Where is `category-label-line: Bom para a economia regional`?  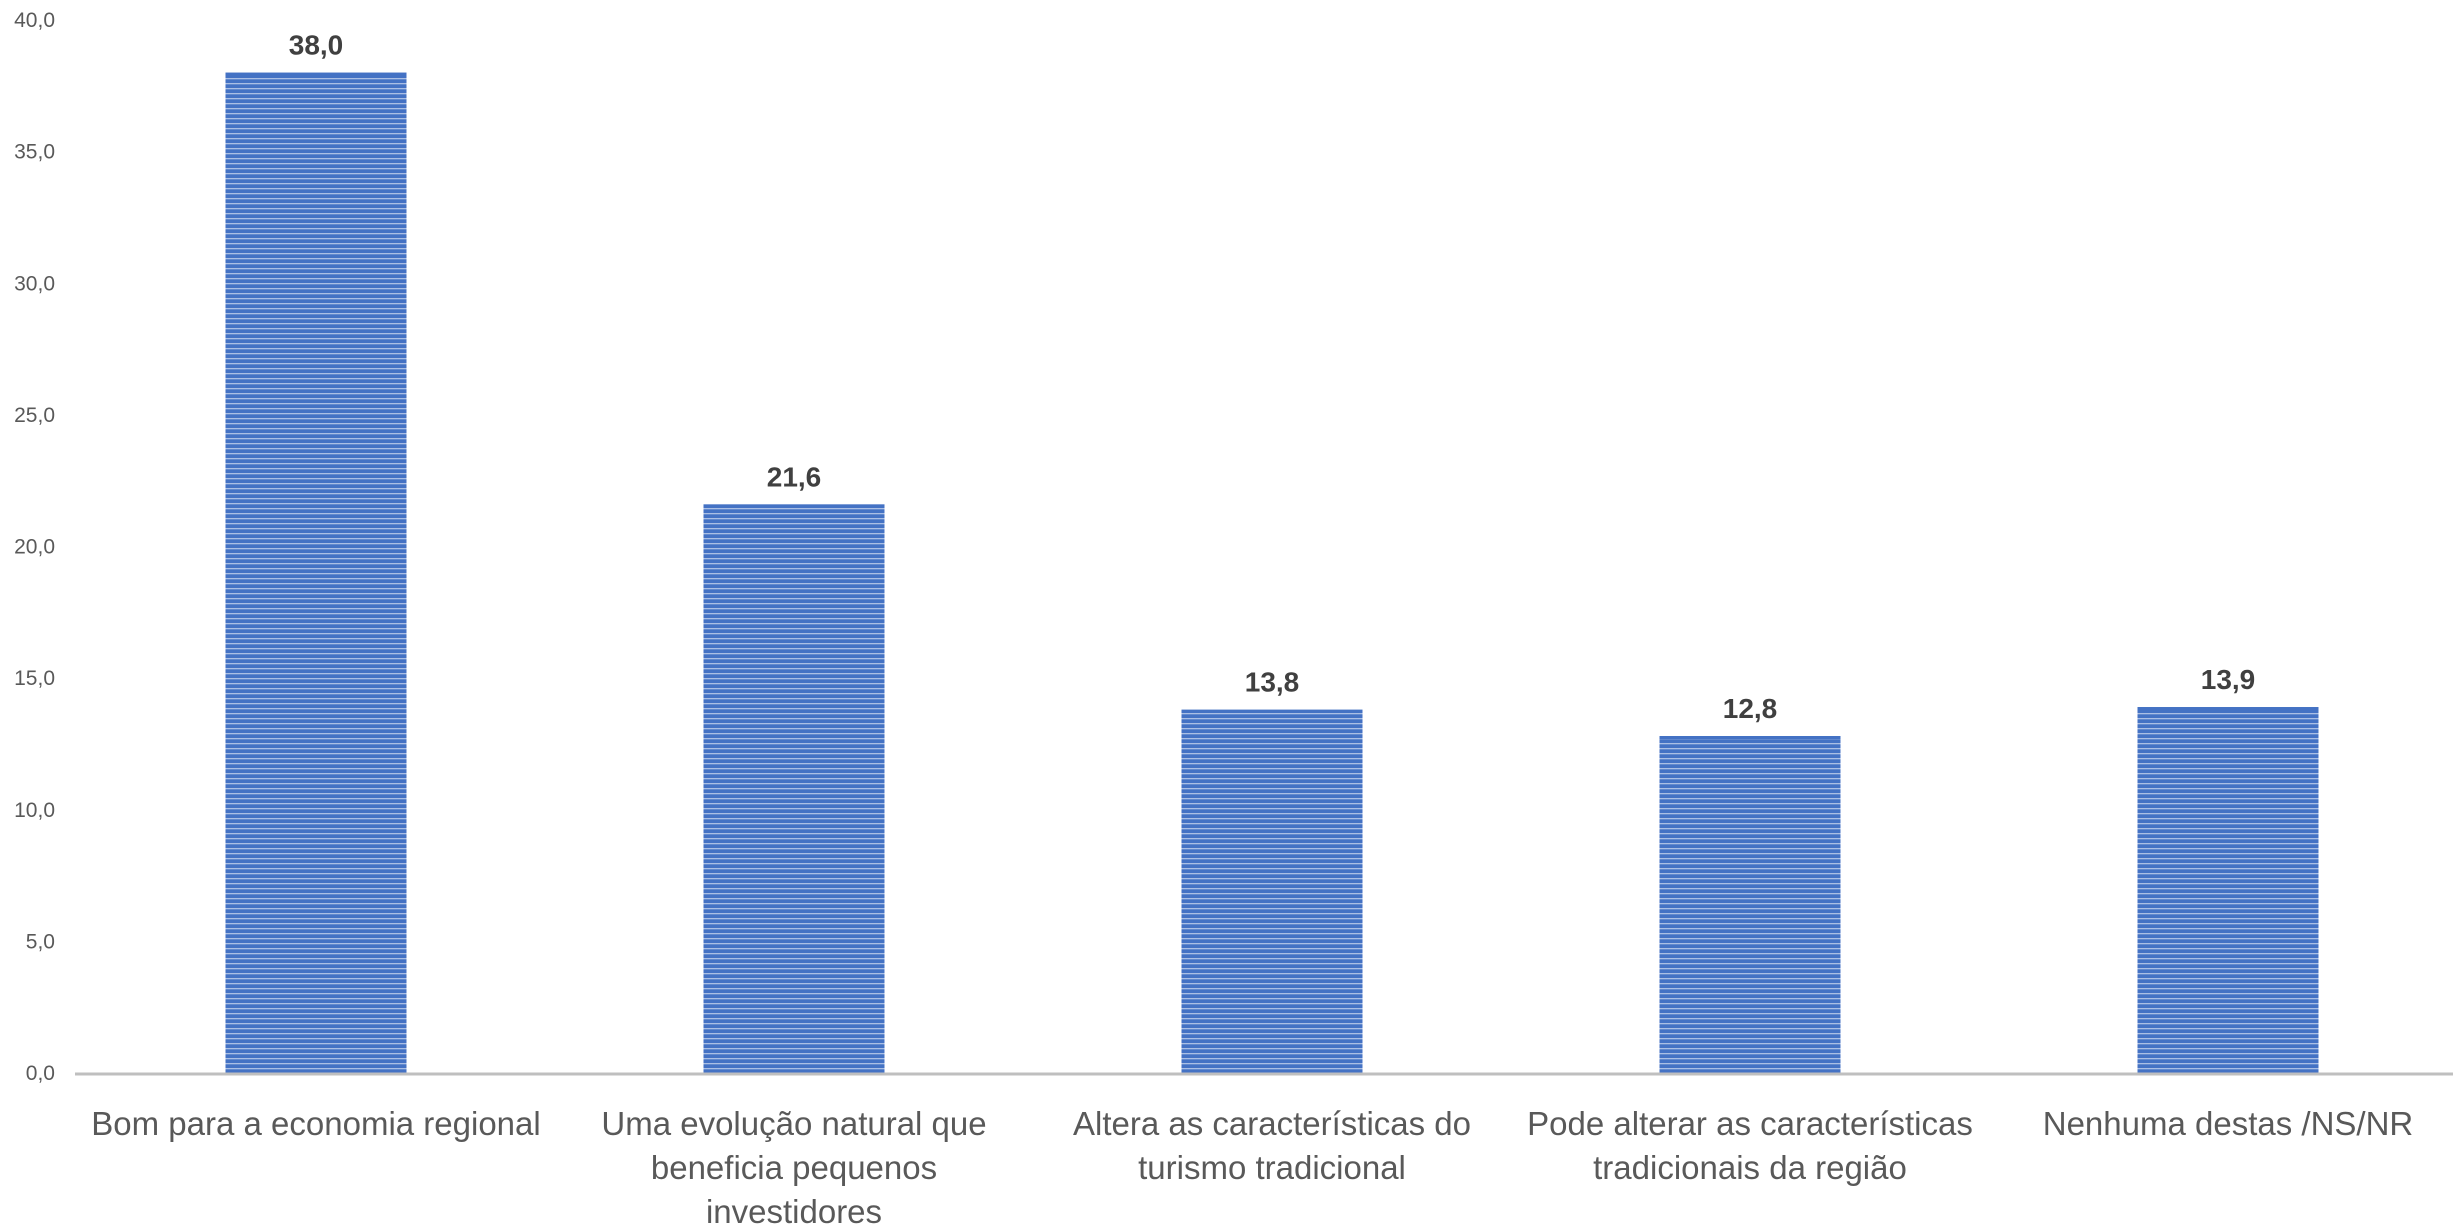
category-label-line: Bom para a economia regional is located at coordinates (315, 1123).